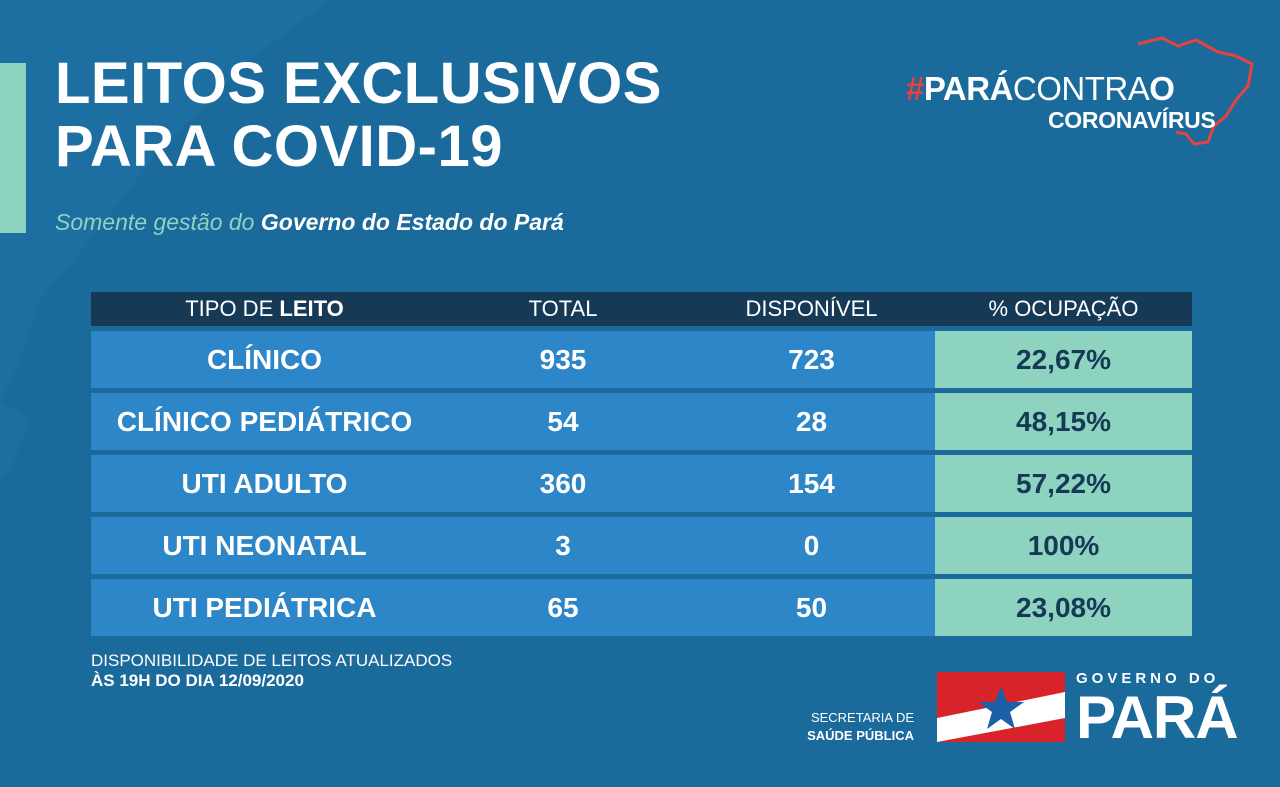 Image resolution: width=1280 pixels, height=787 pixels. Describe the element at coordinates (311, 308) in the screenshot. I see `header-tipo-bold: LEITO` at that location.